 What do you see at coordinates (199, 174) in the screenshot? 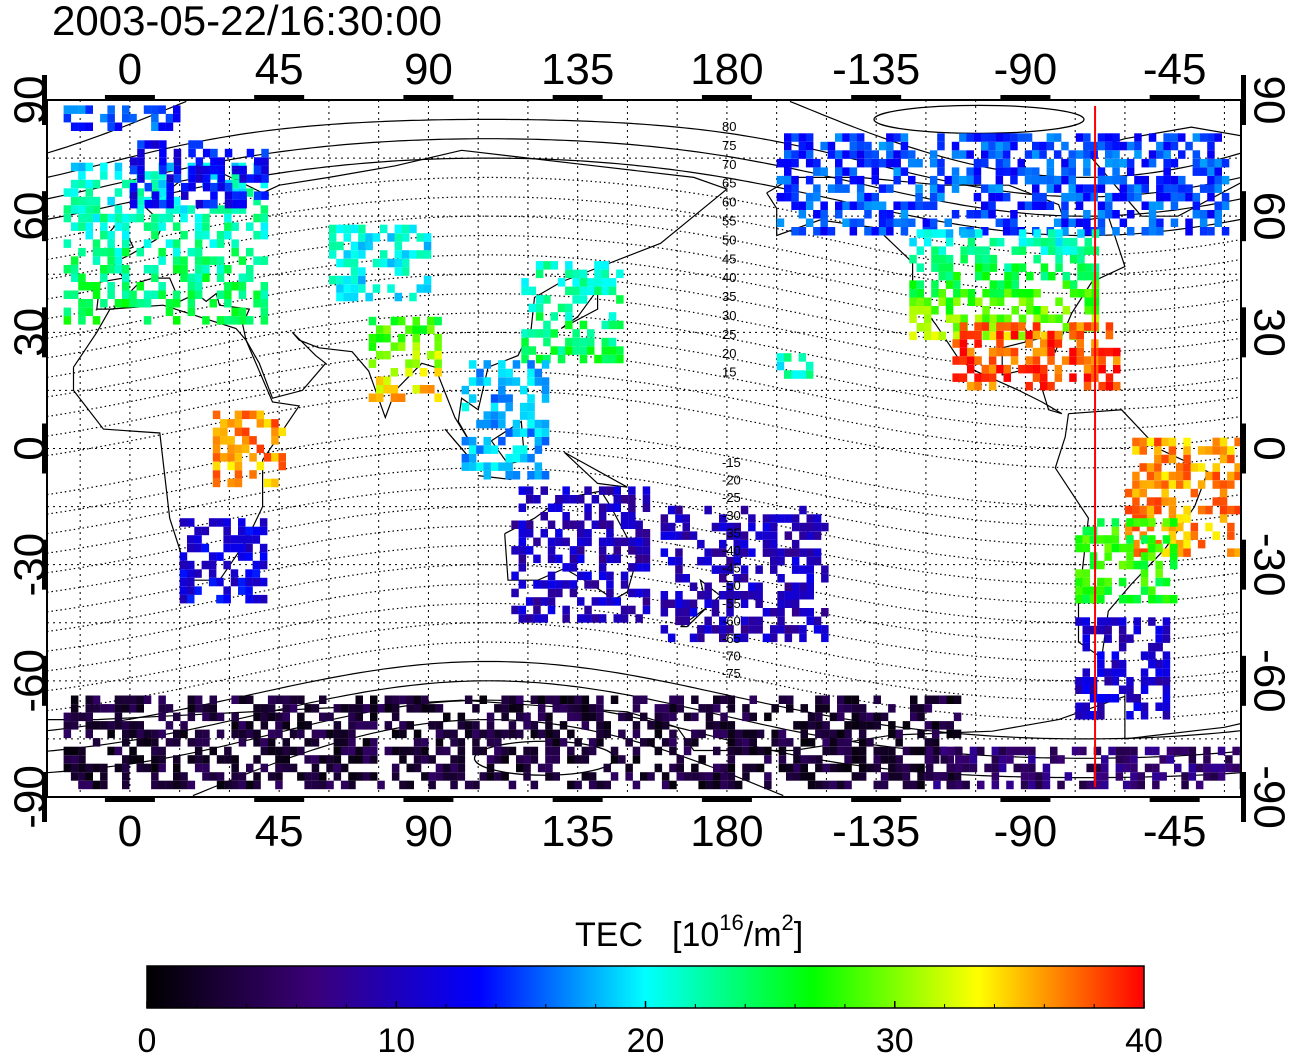
I see `tec-region-scandinavia` at bounding box center [199, 174].